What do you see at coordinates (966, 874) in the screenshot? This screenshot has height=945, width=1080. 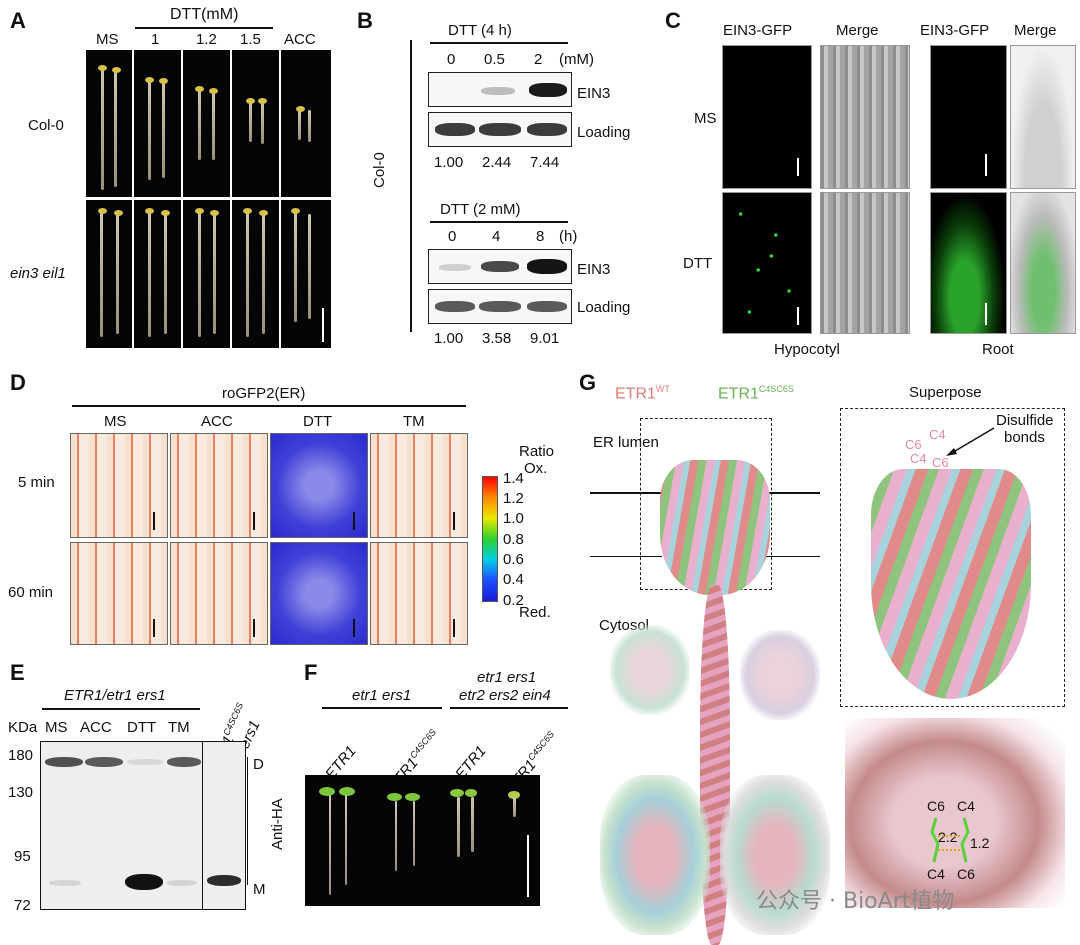 I see `panel-g-closeup-c6-bottom: C6` at bounding box center [966, 874].